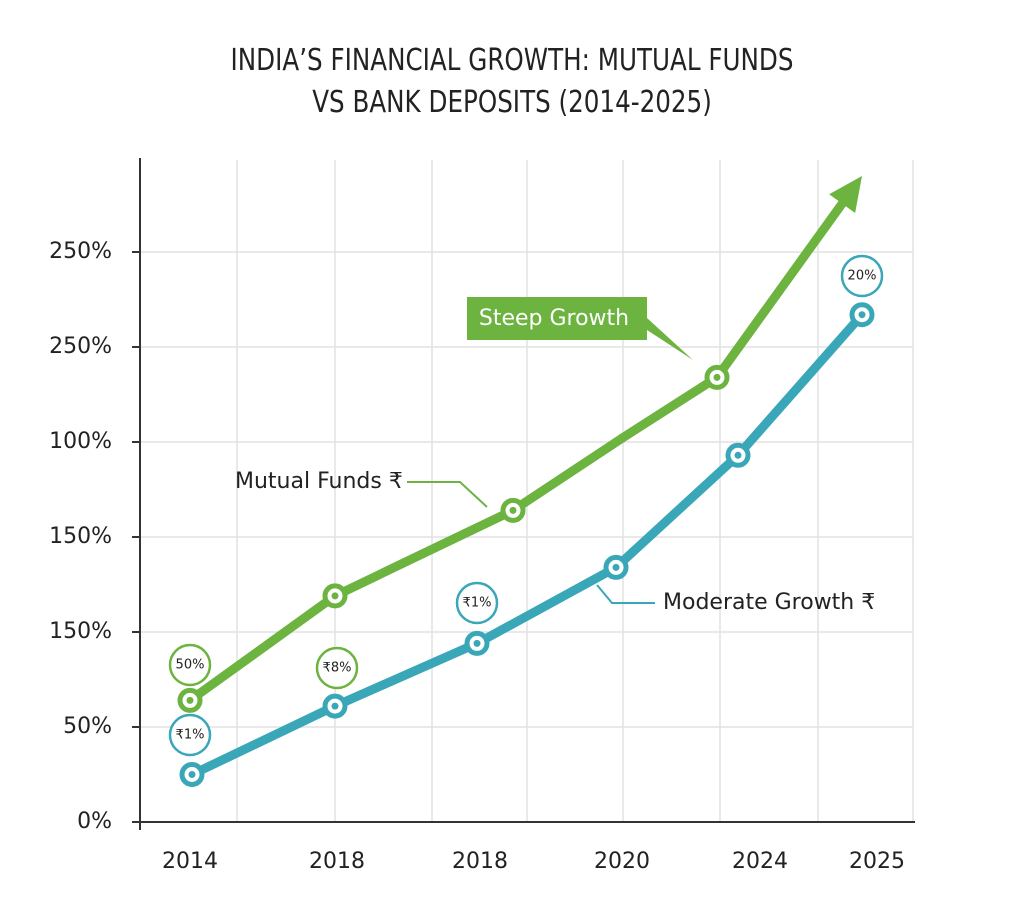  What do you see at coordinates (94, 821) in the screenshot?
I see `y-tick-label: 0%` at bounding box center [94, 821].